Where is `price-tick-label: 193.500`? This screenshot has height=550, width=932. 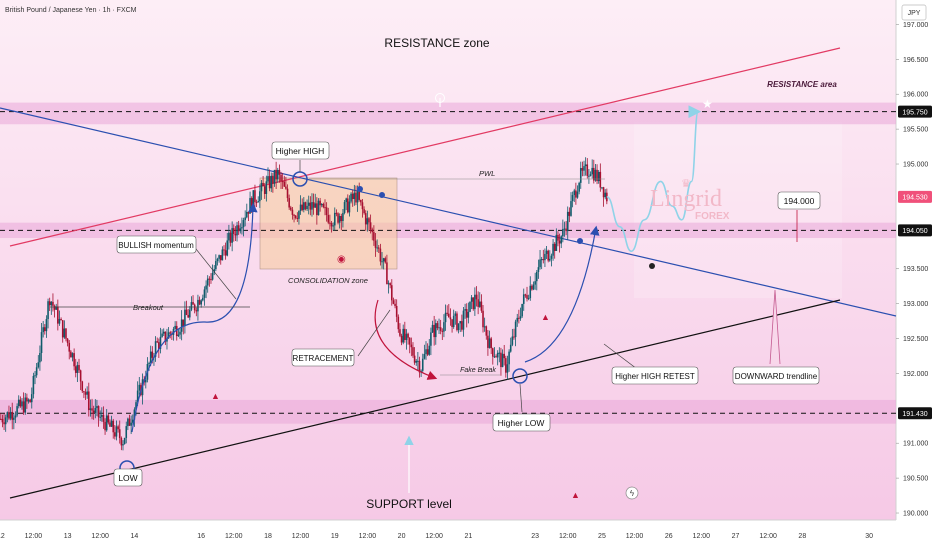
price-tick-label: 193.500 is located at coordinates (915, 269).